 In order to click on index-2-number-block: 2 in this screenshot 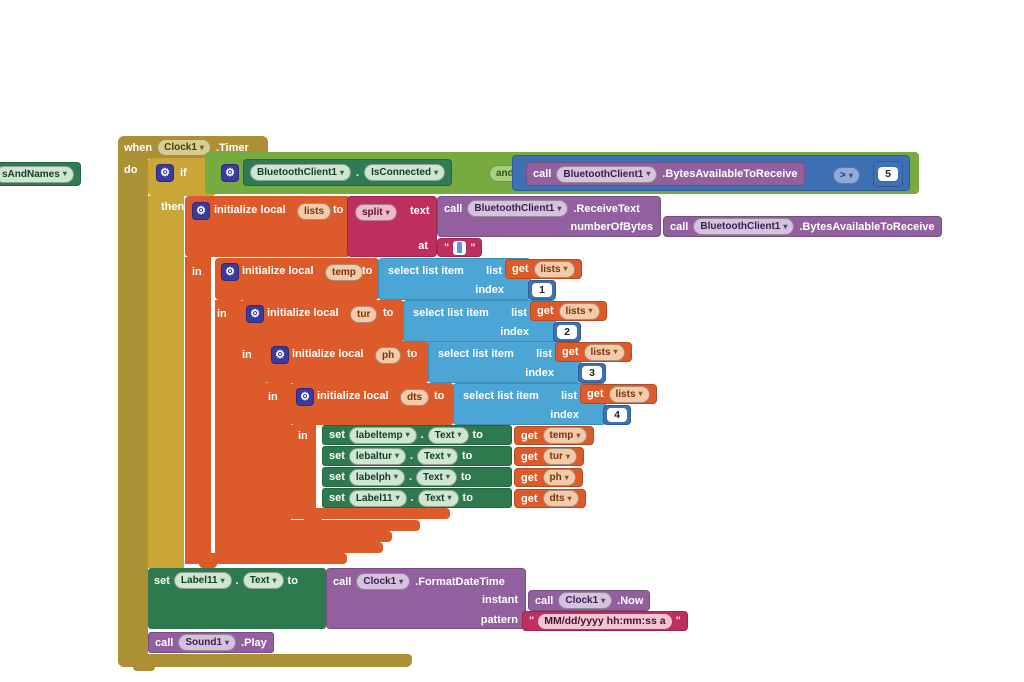, I will do `click(567, 332)`.